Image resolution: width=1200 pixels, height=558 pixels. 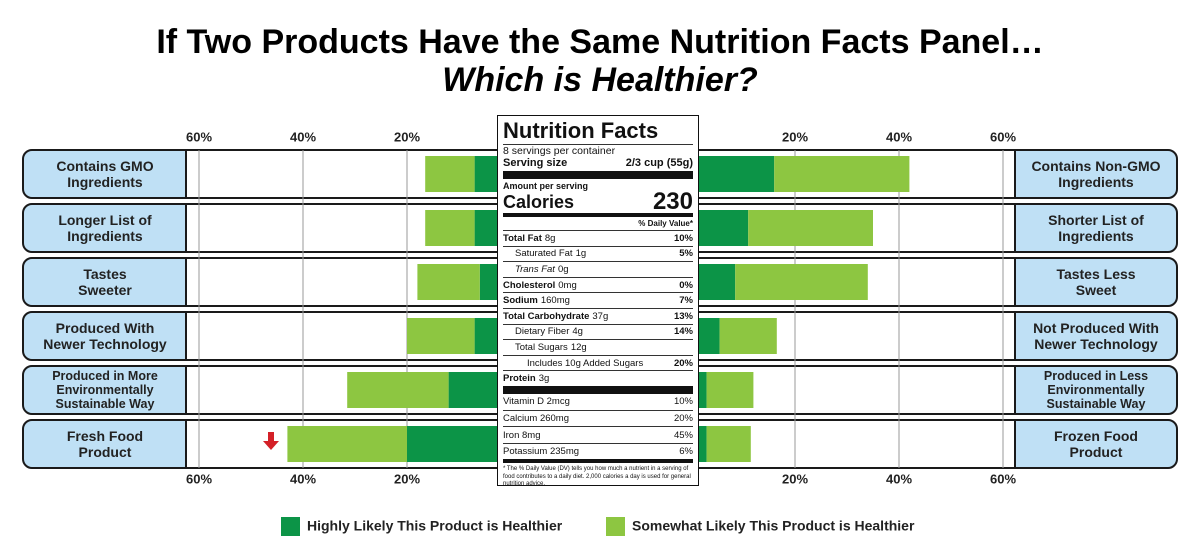 What do you see at coordinates (546, 316) in the screenshot?
I see `nf-nutrient: Total Carbohydrate` at bounding box center [546, 316].